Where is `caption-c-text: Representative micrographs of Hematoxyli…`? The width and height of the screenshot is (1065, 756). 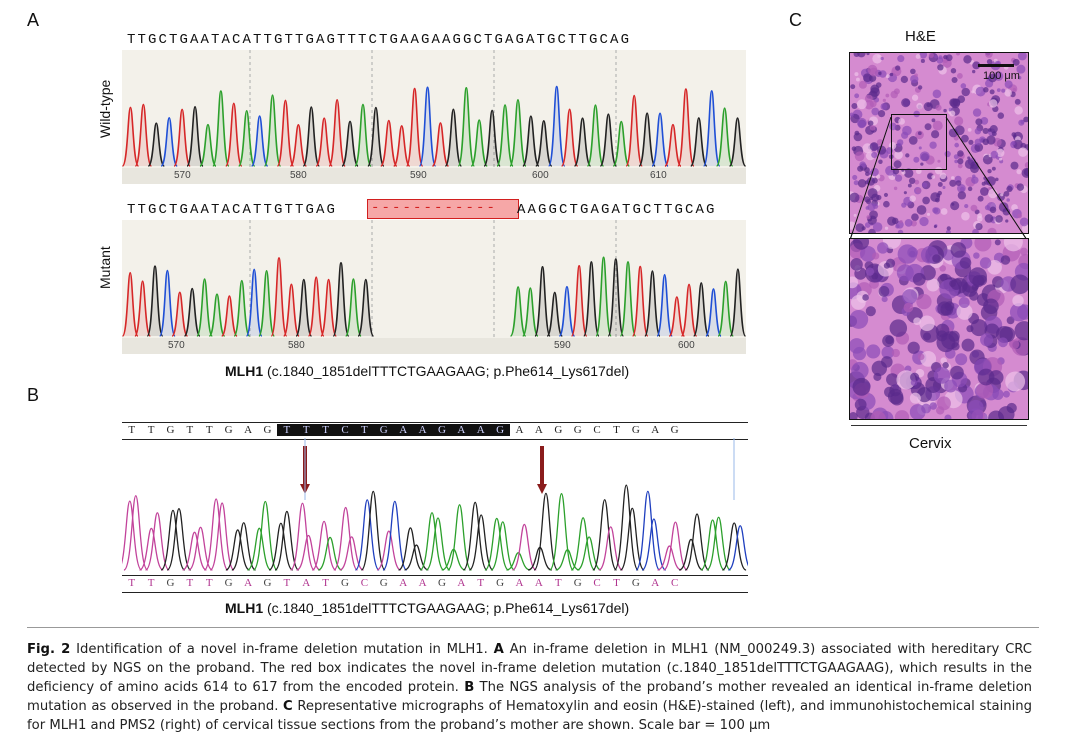 caption-c-text: Representative micrographs of Hematoxyli… is located at coordinates (529, 716).